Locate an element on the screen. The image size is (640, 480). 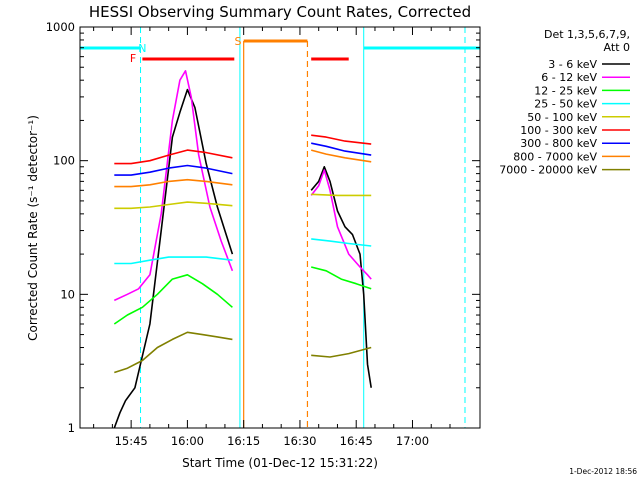
legend-entry-label-5: 100 - 300 keV is located at coordinates (558, 130).